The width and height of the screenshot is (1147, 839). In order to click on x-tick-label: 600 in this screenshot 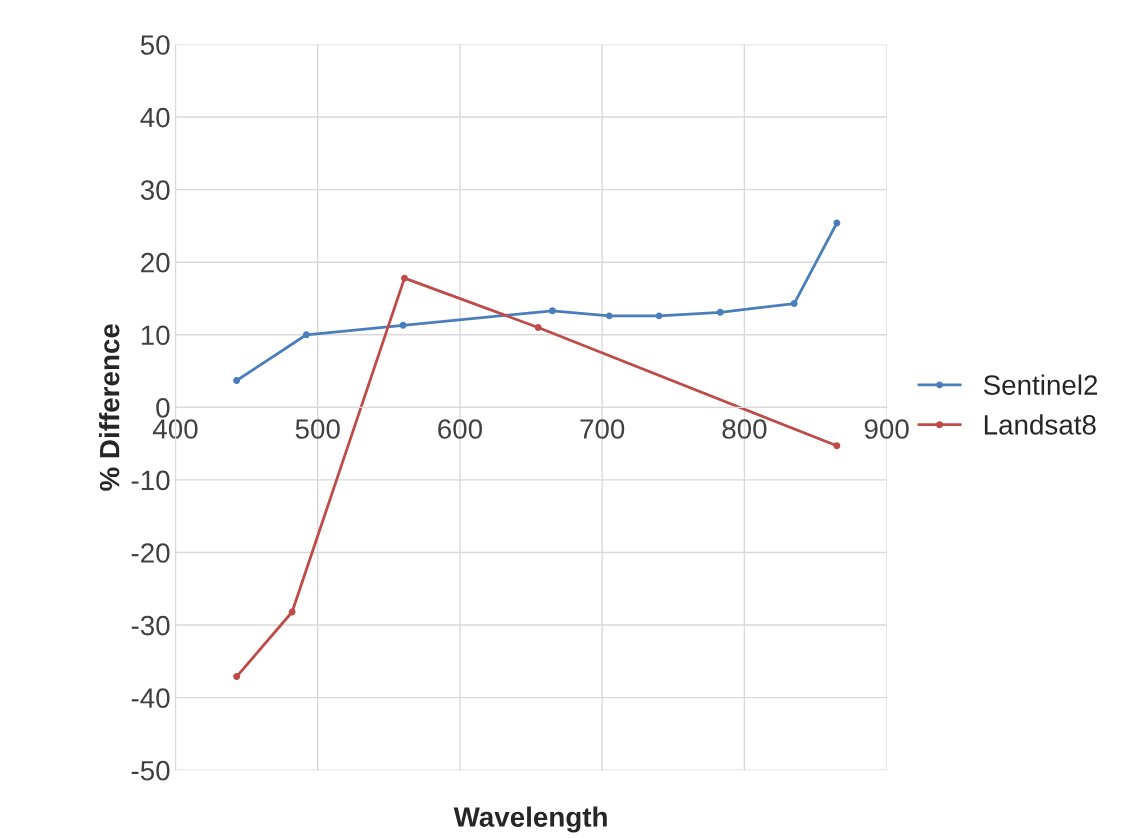, I will do `click(460, 429)`.